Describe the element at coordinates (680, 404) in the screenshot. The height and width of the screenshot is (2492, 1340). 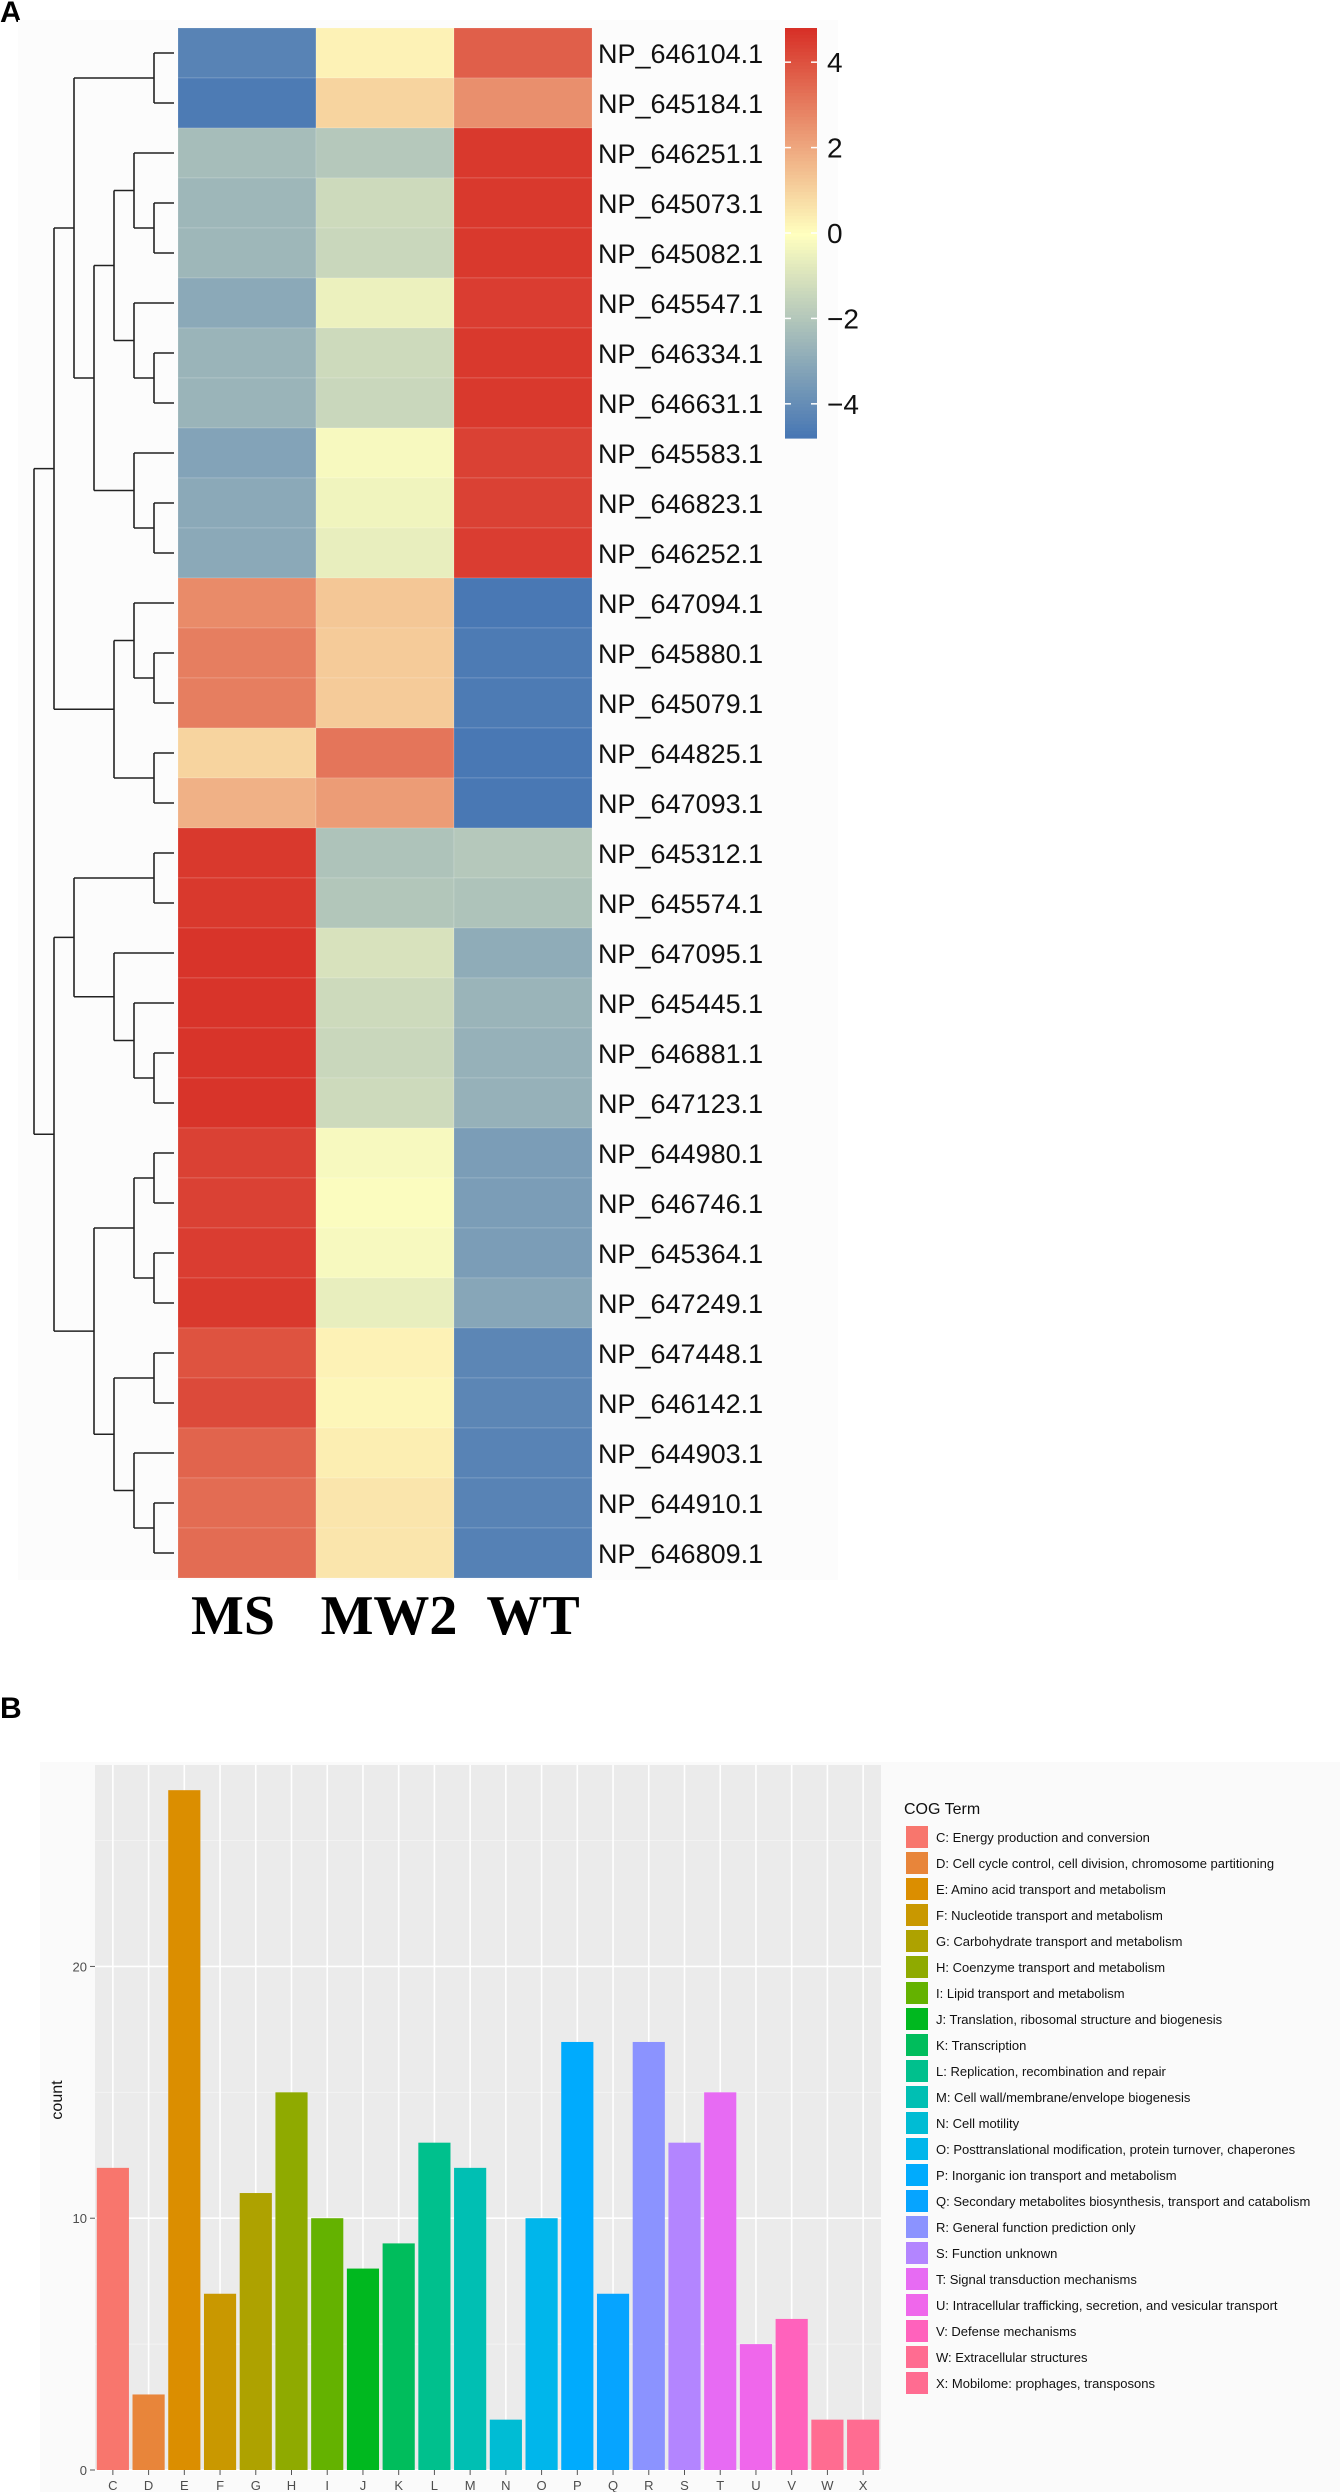
I see `row-label: NP_646631.1` at that location.